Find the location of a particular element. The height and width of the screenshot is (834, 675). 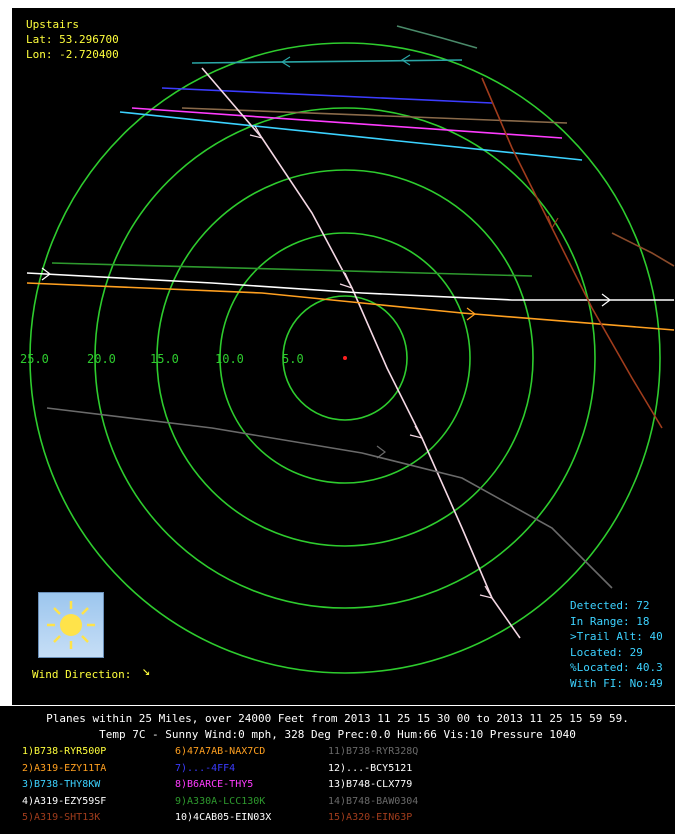

flight-entry: 6)47A7AB-NAX7CD is located at coordinates (220, 751).